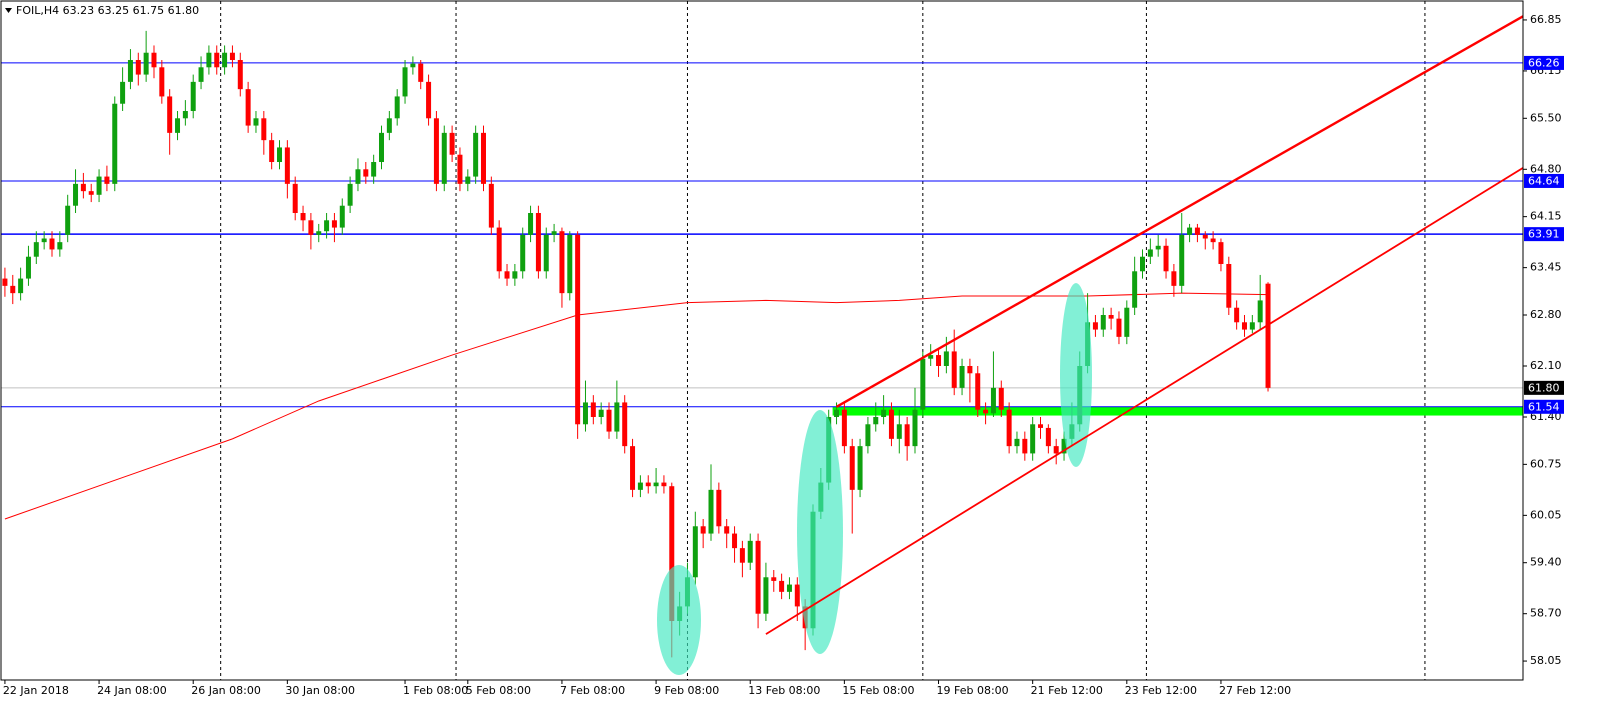  What do you see at coordinates (686, 690) in the screenshot?
I see `x-tick-label: 9 Feb 08:00` at bounding box center [686, 690].